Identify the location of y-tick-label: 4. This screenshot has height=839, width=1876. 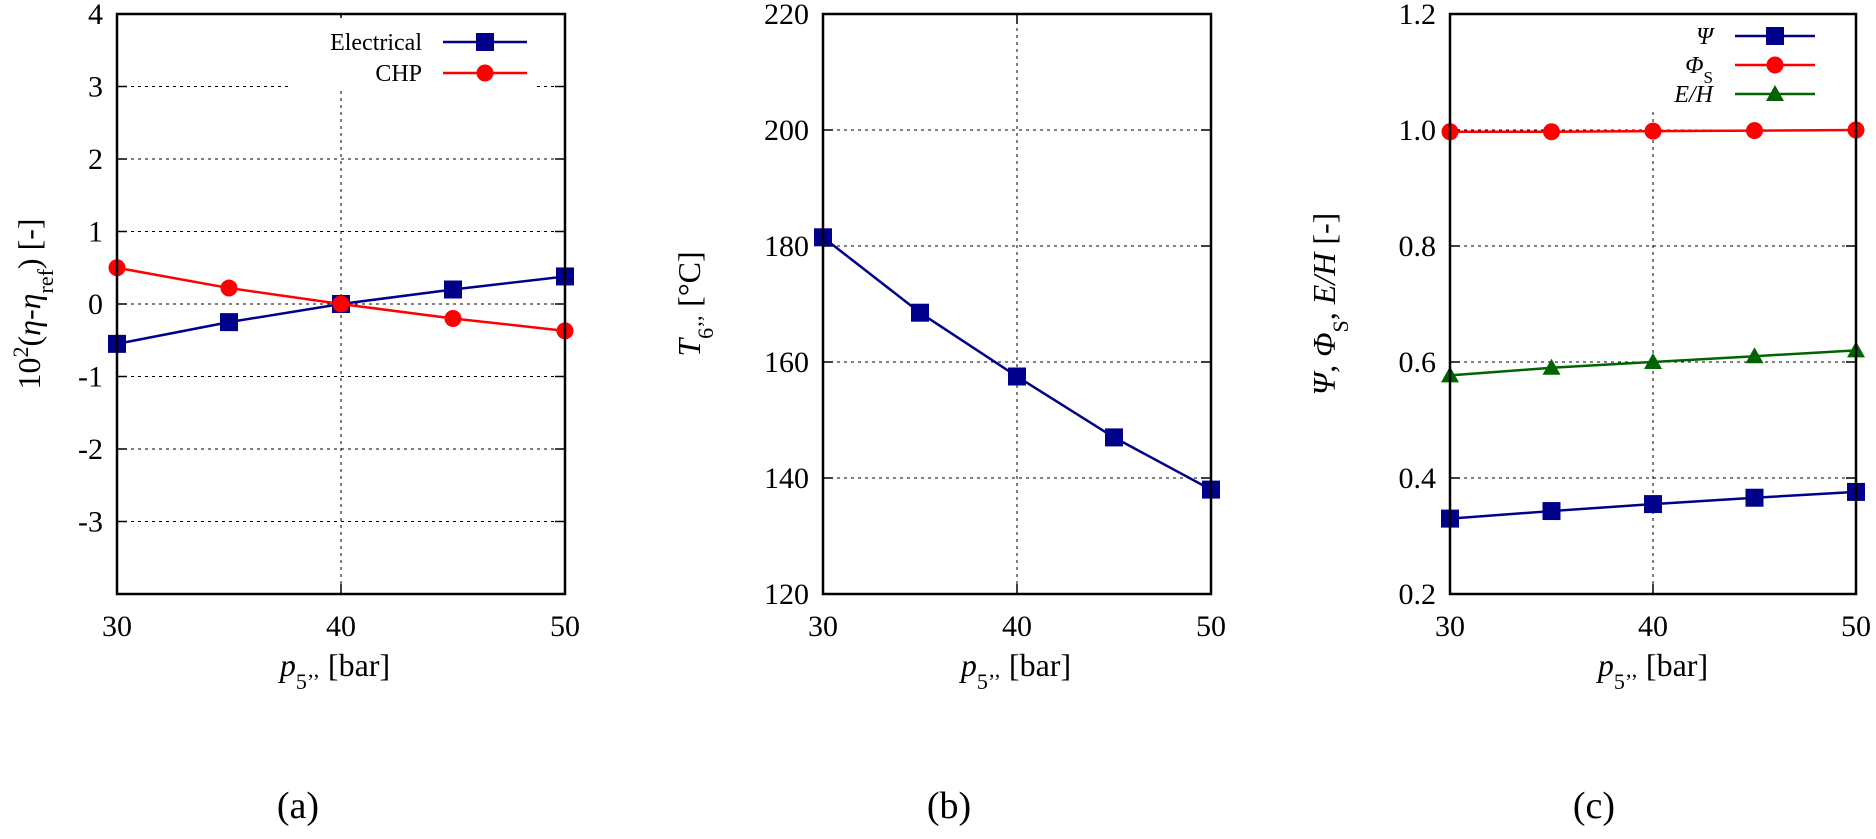
(95, 15).